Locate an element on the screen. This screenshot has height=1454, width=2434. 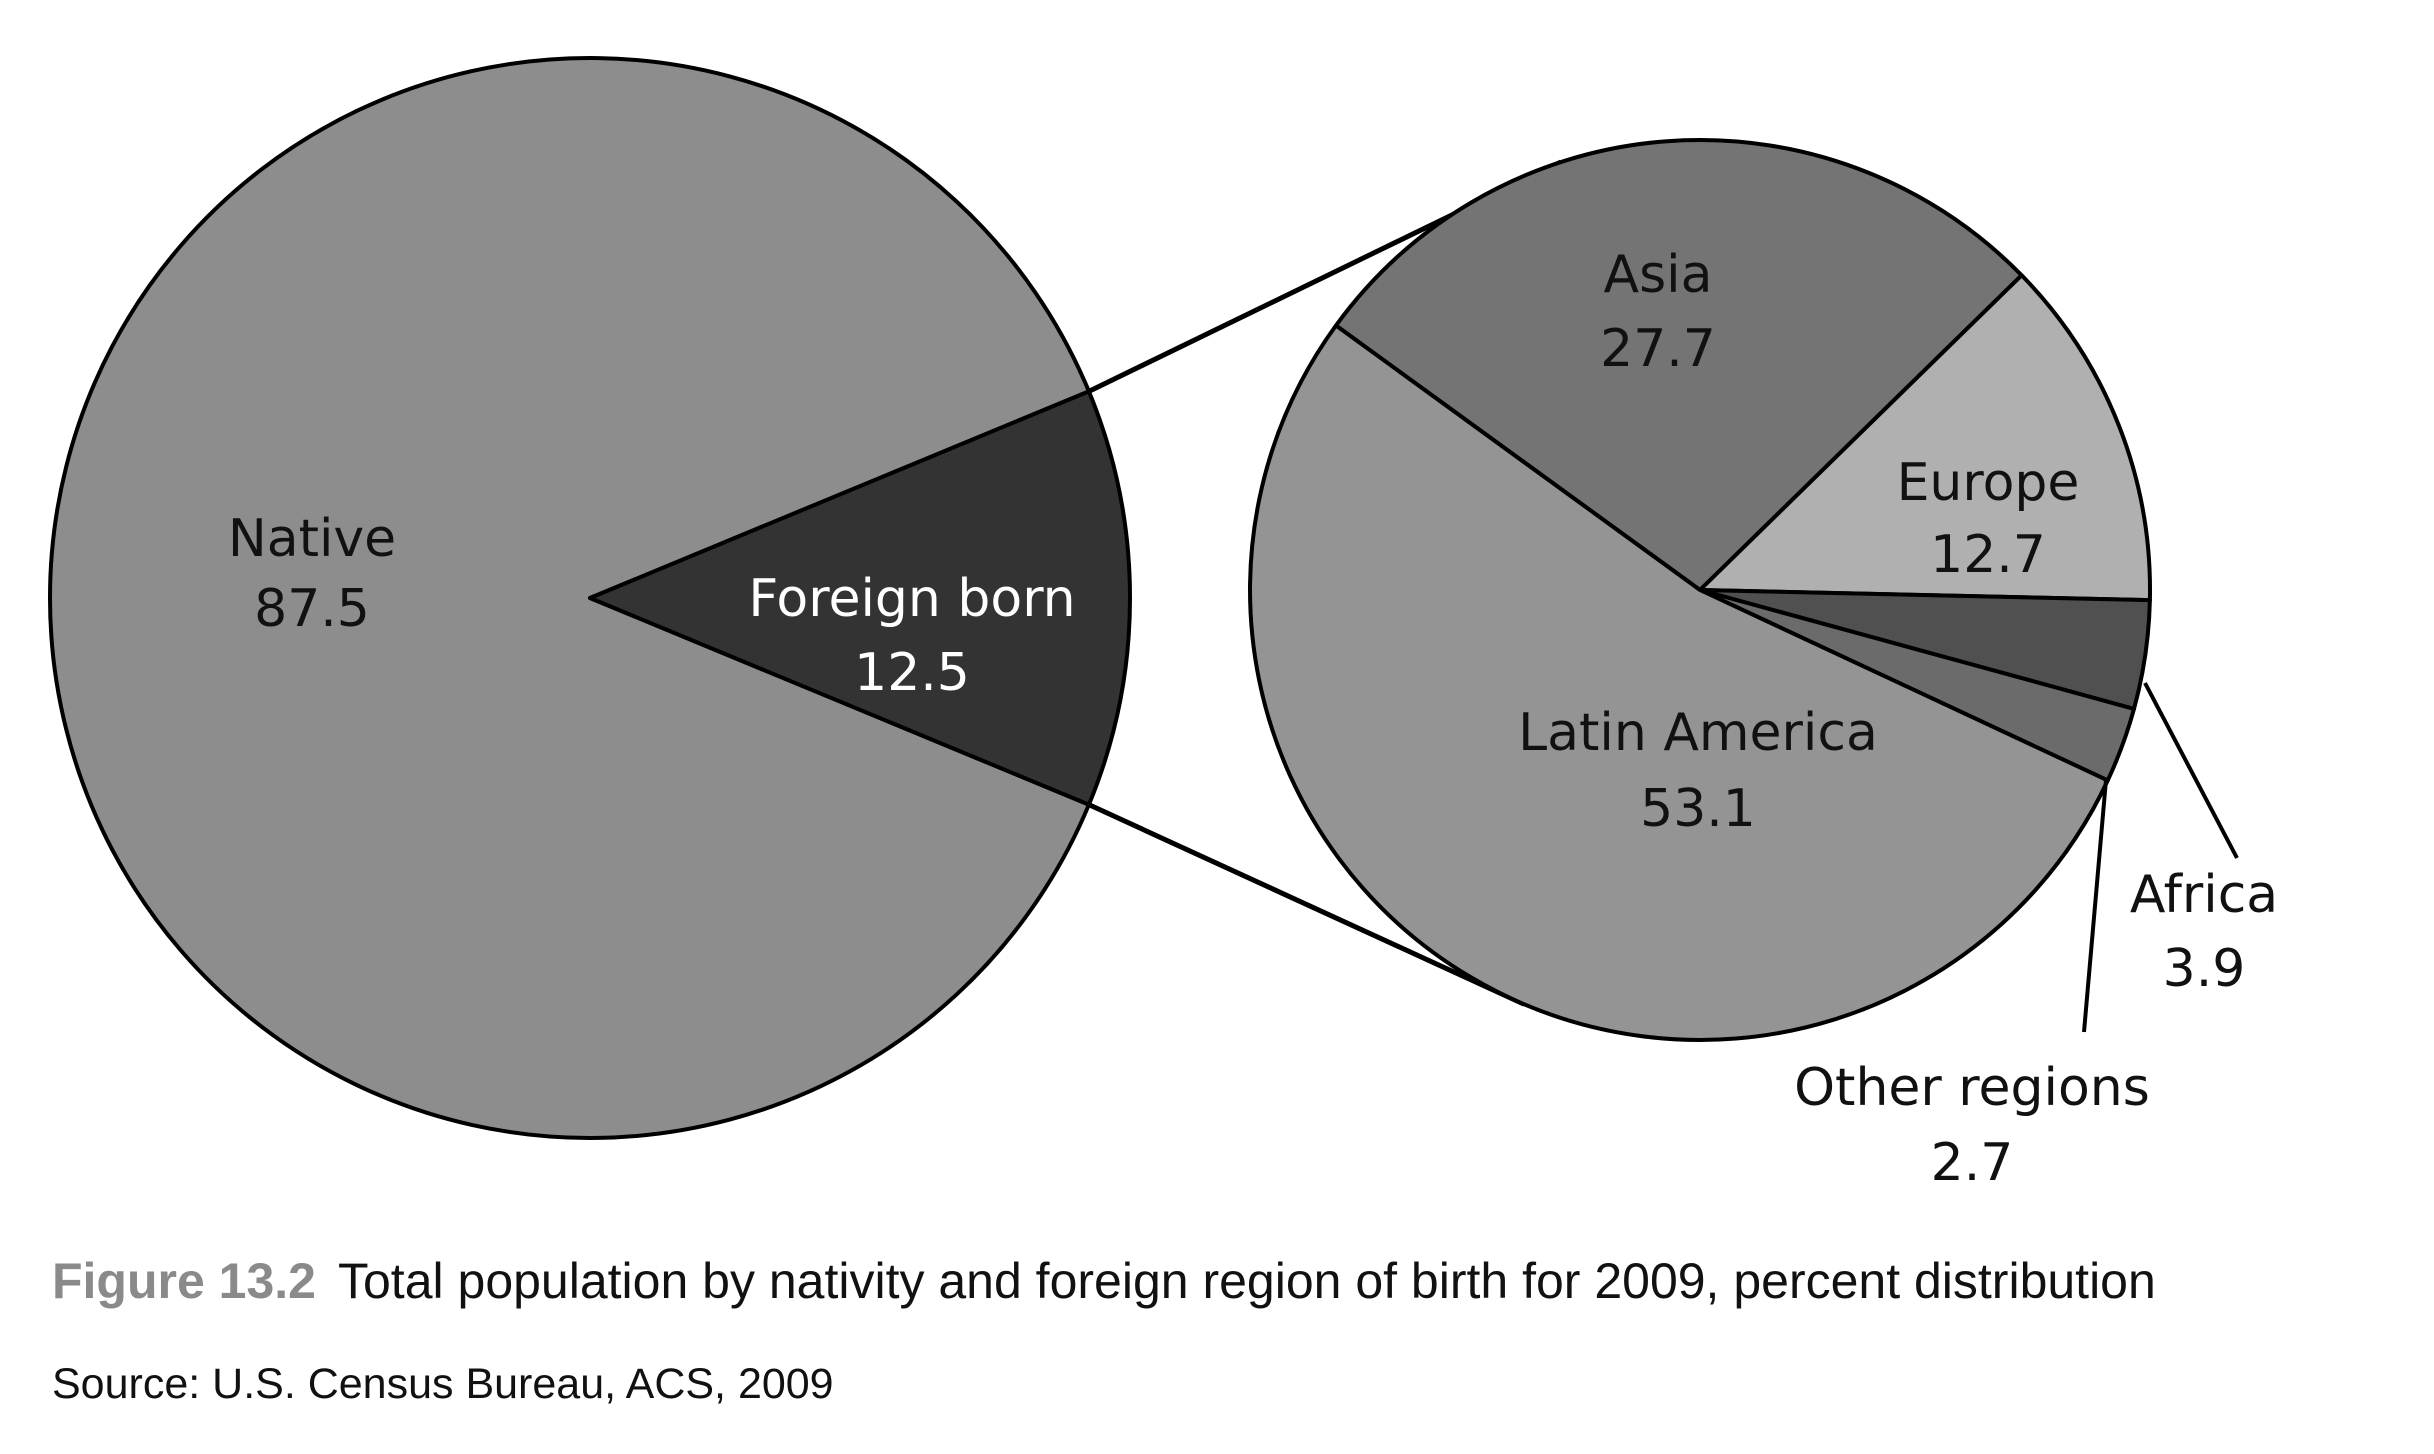
slice-asia is located at coordinates (1678, 365).